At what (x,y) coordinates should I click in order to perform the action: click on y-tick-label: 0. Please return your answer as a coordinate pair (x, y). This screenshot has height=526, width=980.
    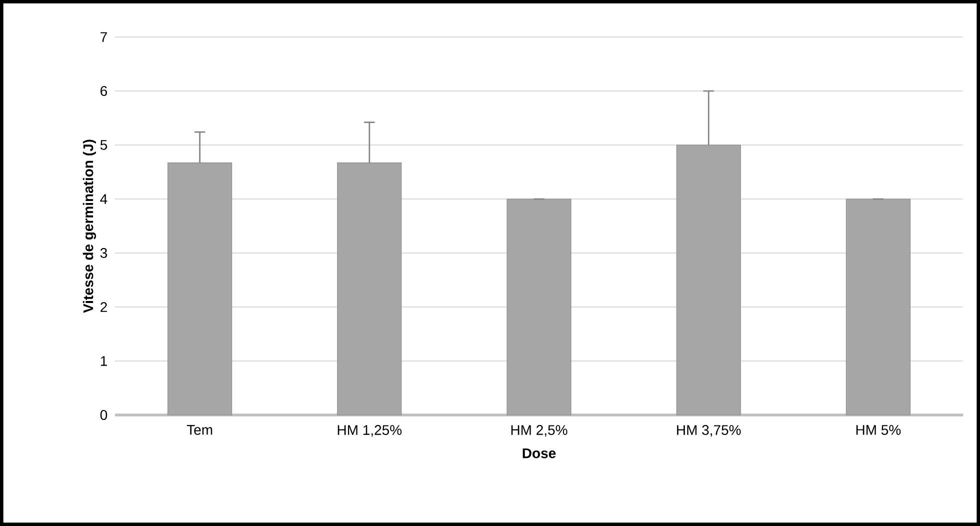
    Looking at the image, I should click on (104, 415).